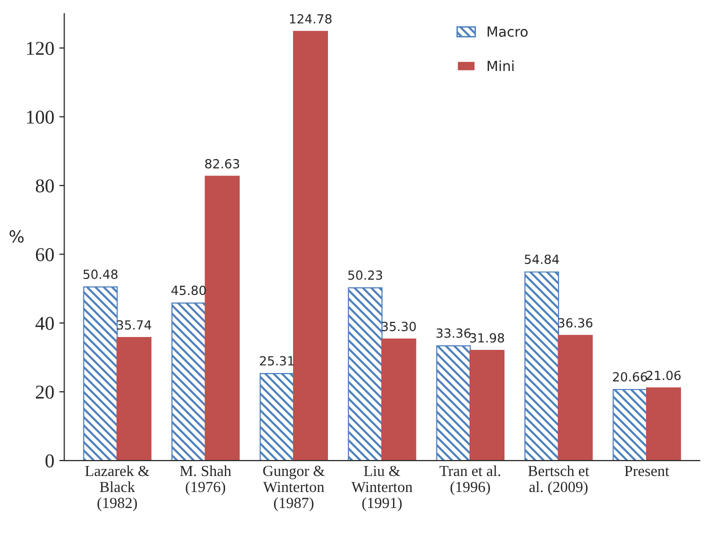  What do you see at coordinates (541, 259) in the screenshot?
I see `data-label: 54.84` at bounding box center [541, 259].